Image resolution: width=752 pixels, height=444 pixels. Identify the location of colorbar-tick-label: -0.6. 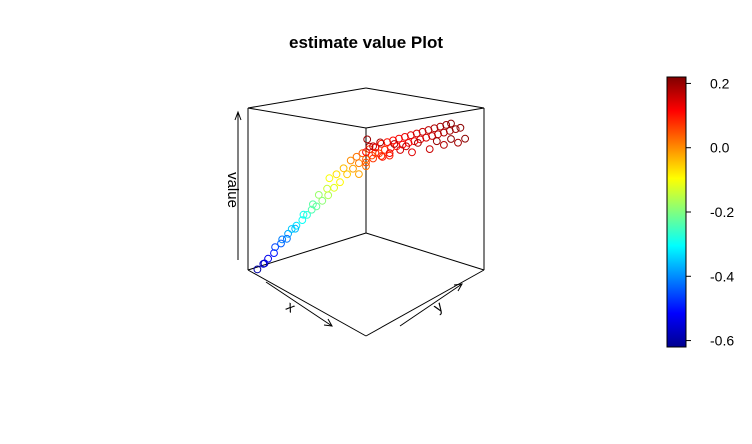
(722, 341).